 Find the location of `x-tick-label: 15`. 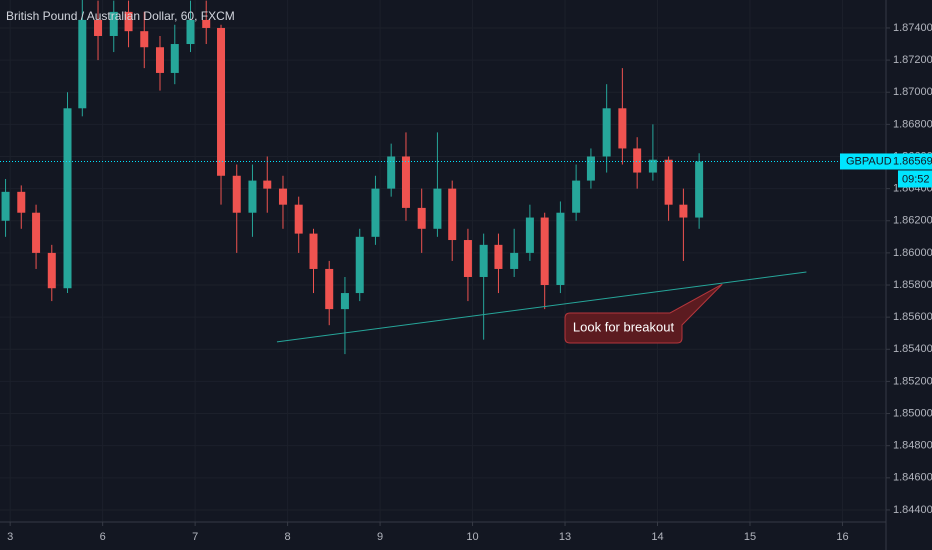

x-tick-label: 15 is located at coordinates (750, 537).